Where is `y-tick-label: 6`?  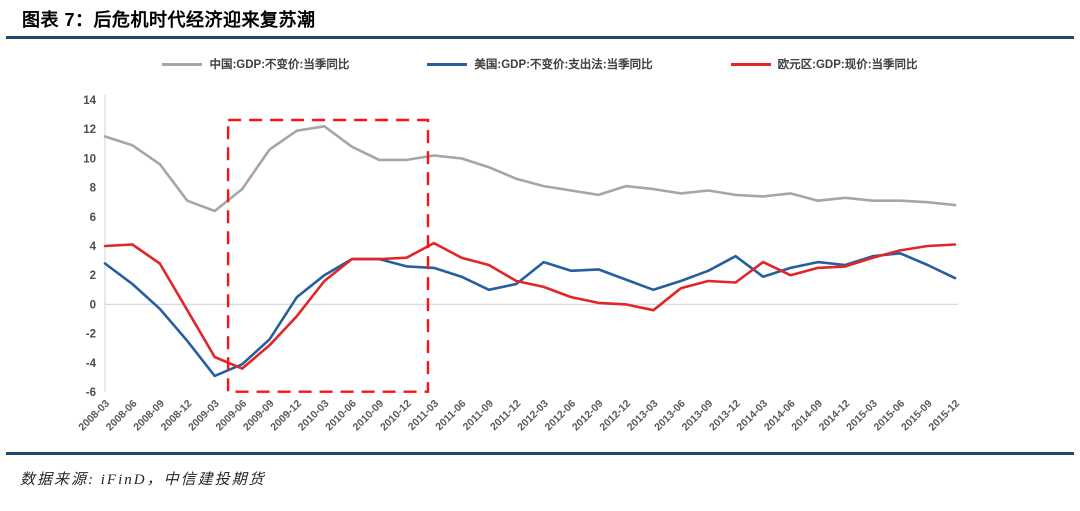
y-tick-label: 6 is located at coordinates (93, 218).